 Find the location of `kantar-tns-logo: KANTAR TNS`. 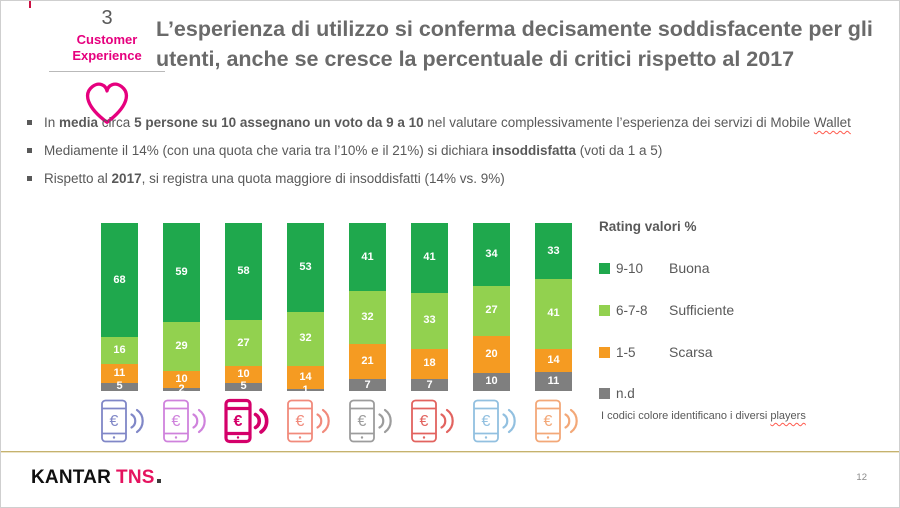

kantar-tns-logo: KANTAR TNS is located at coordinates (96, 478).